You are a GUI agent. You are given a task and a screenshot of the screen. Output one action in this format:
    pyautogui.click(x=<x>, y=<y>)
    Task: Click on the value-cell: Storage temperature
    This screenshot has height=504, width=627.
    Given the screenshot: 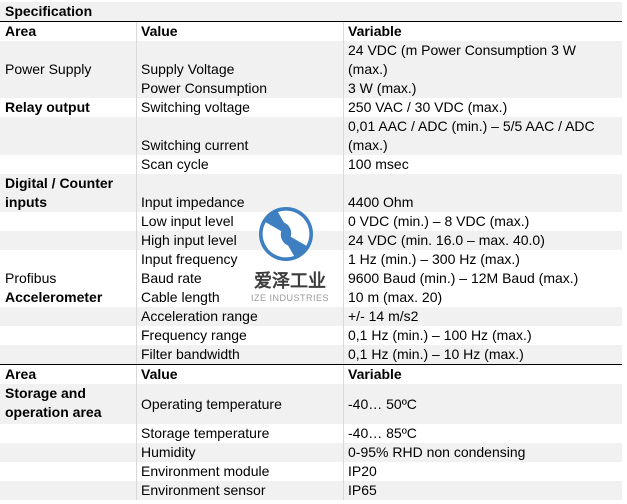 What is the action you would take?
    pyautogui.click(x=240, y=433)
    